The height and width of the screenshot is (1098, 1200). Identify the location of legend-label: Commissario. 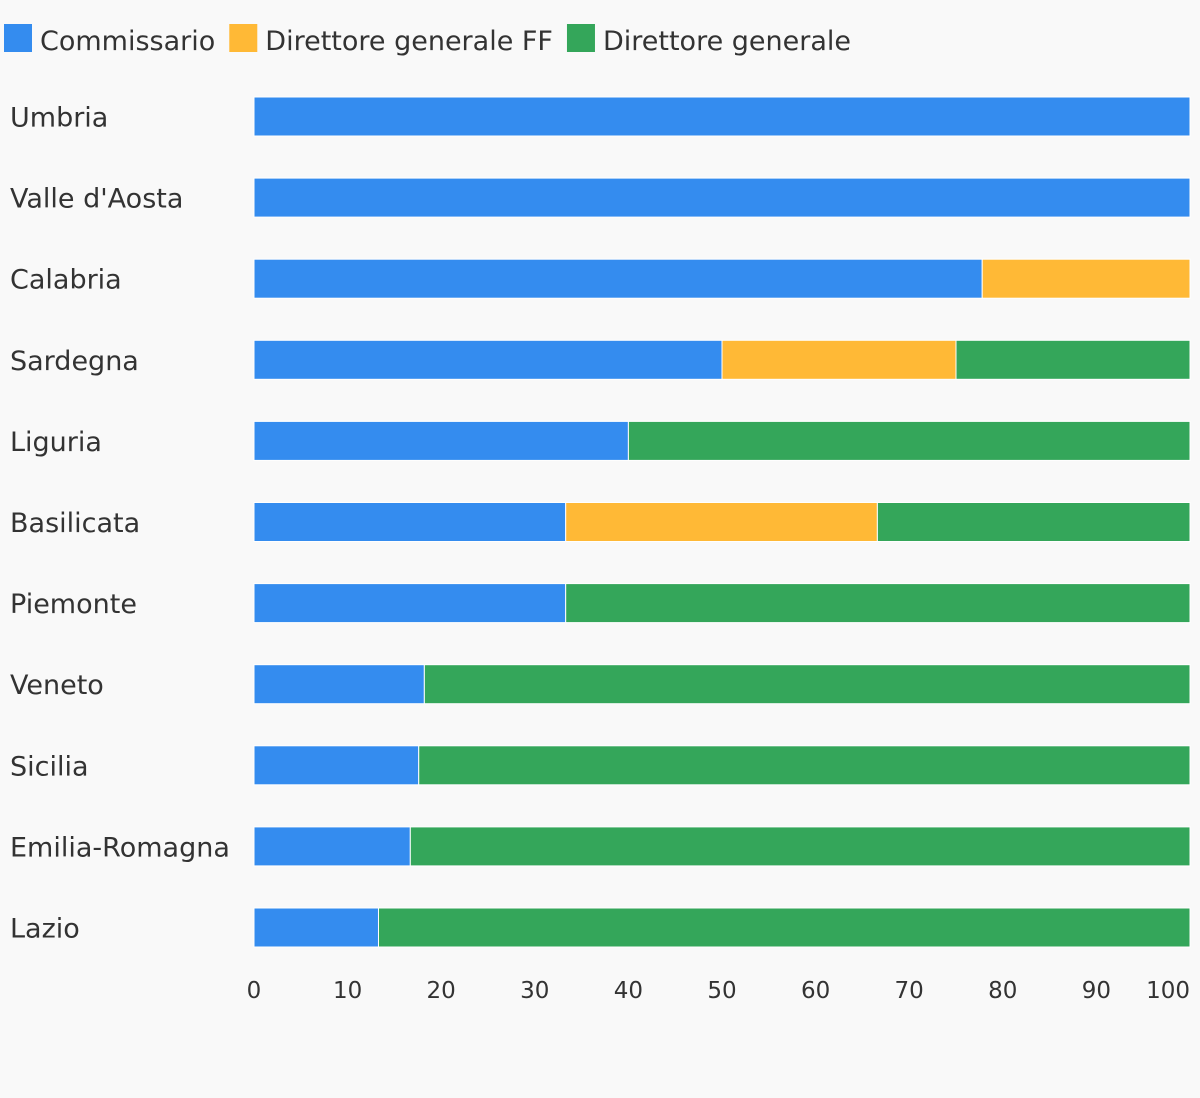
(127, 41).